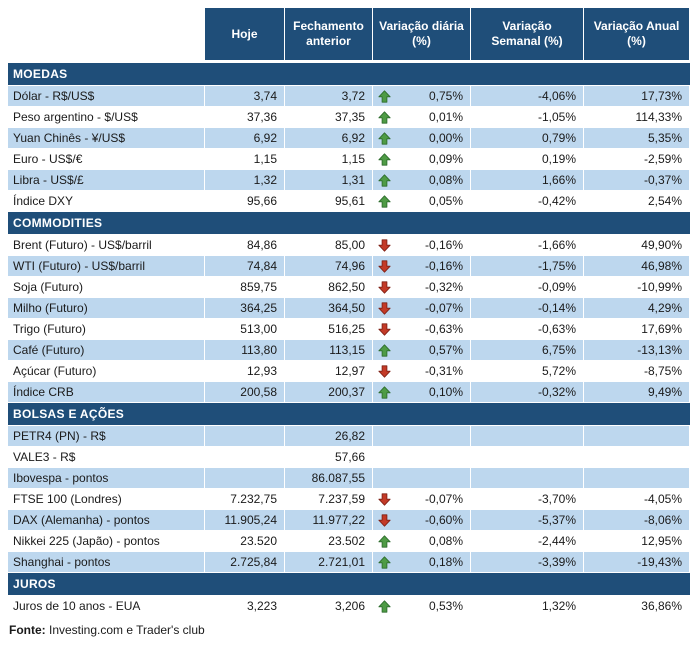  I want to click on cell-variacao-anual: -13,13%, so click(637, 350).